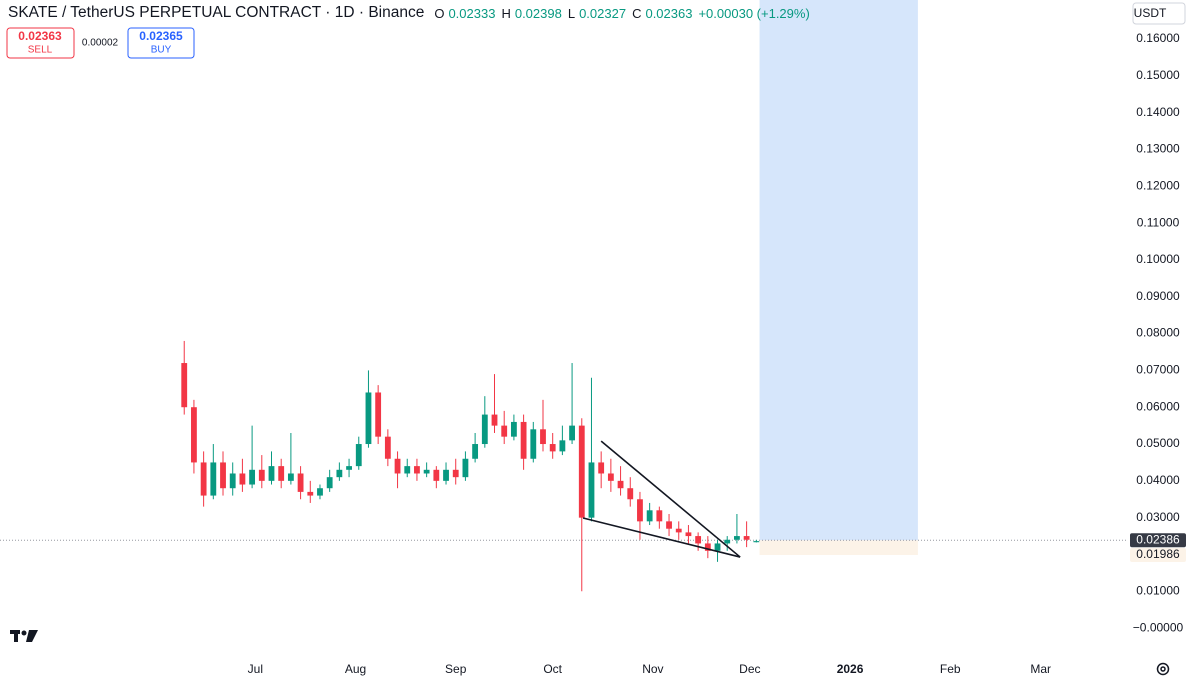 The height and width of the screenshot is (685, 1199). What do you see at coordinates (1158, 443) in the screenshot?
I see `y-tick-label: 0.05000` at bounding box center [1158, 443].